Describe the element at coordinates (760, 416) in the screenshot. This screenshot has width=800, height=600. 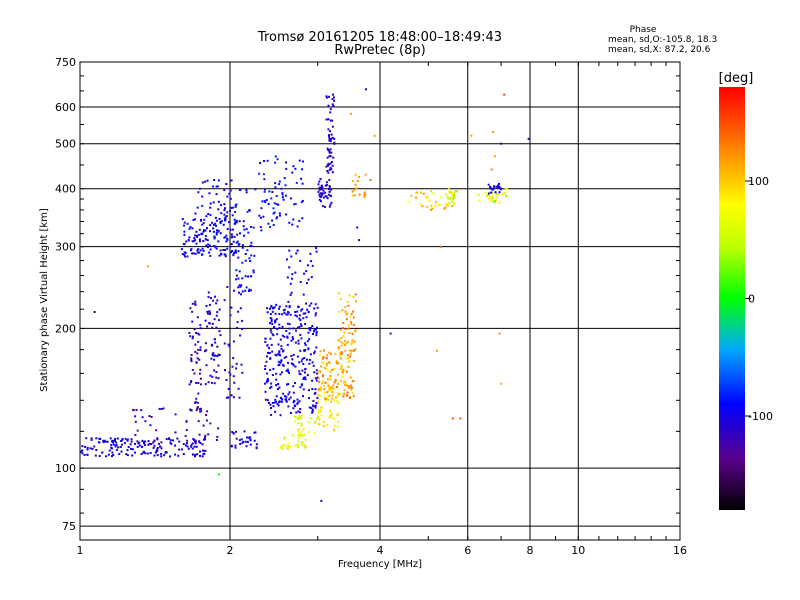
I see `colorbar-tick-label: -100` at that location.